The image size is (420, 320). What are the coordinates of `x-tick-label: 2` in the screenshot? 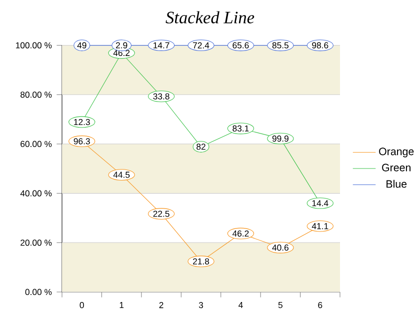 It's located at (161, 305).